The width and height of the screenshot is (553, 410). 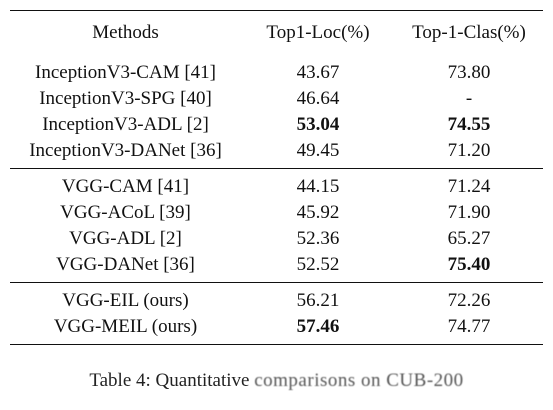 I want to click on table-row: VGG-DANet [36] 52.52 75.40, so click(x=276, y=267).